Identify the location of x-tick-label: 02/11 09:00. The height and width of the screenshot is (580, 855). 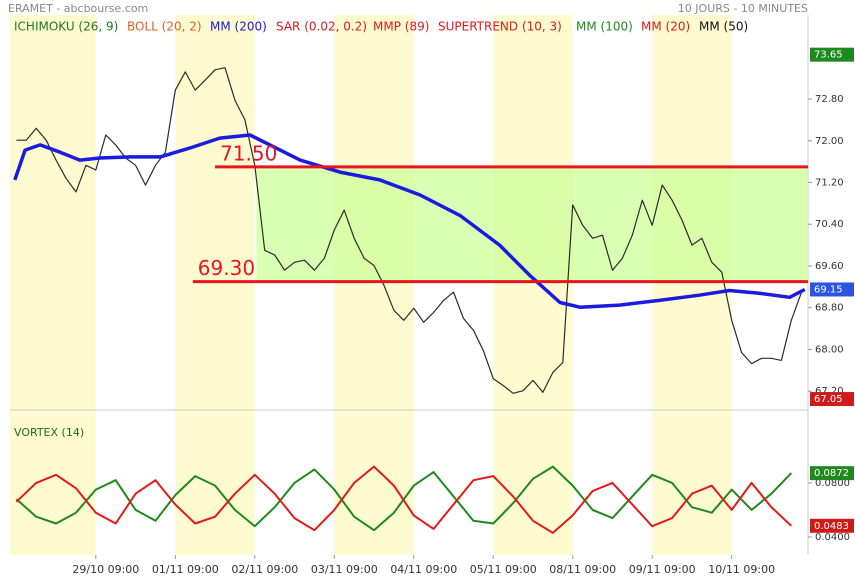
(264, 569).